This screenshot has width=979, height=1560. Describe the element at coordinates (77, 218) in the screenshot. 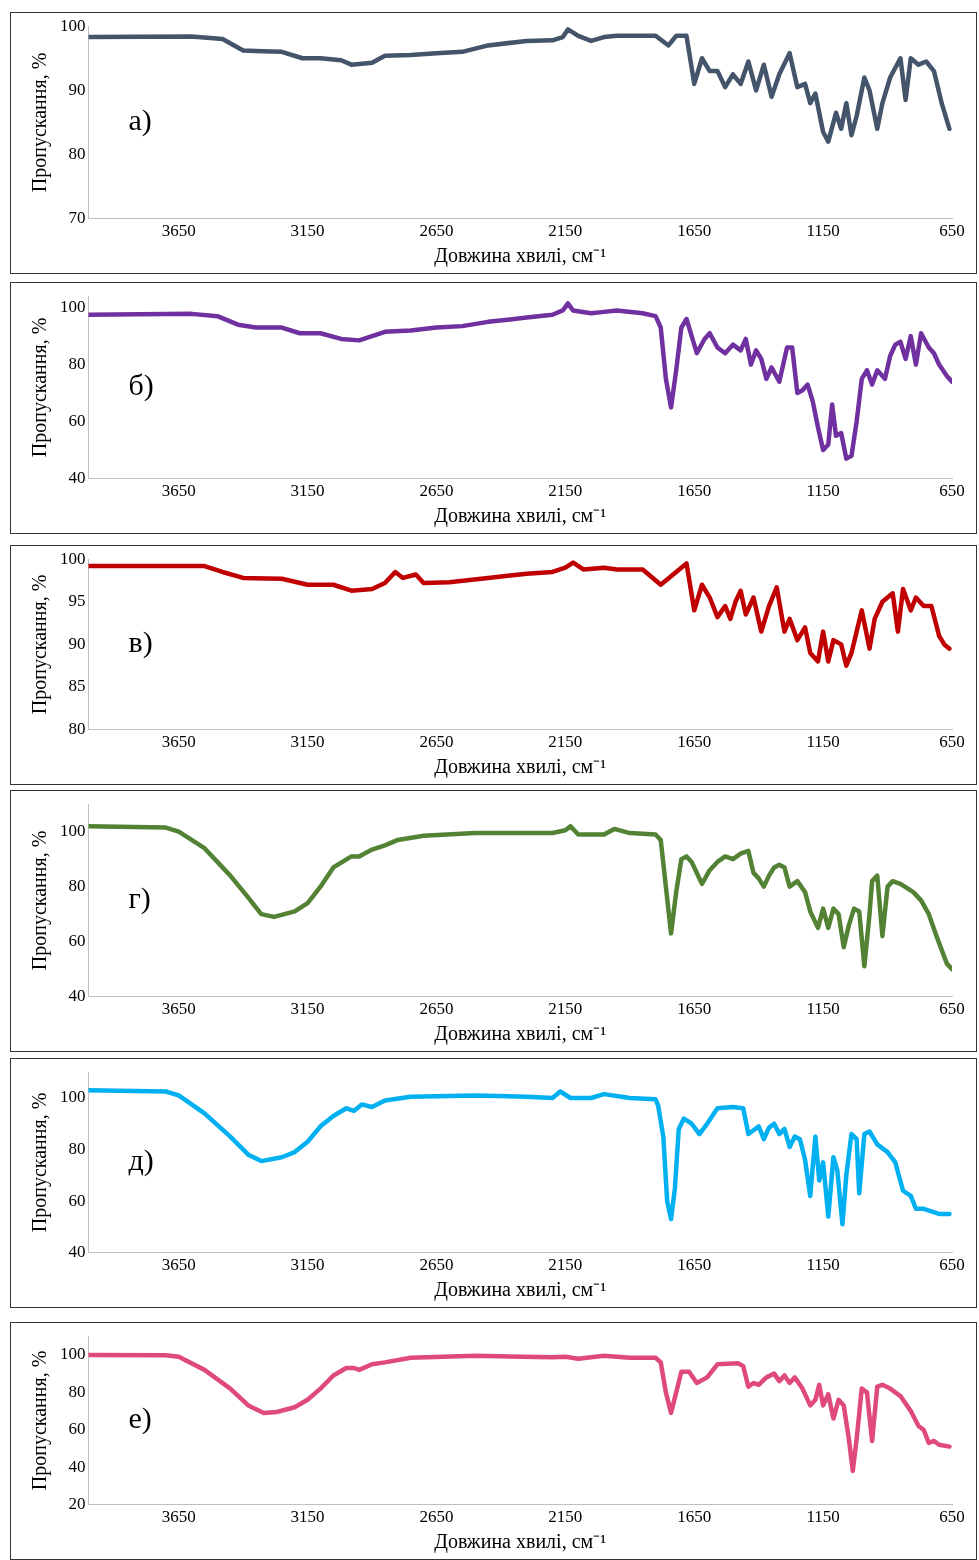

I see `y-tick-label: 70` at that location.